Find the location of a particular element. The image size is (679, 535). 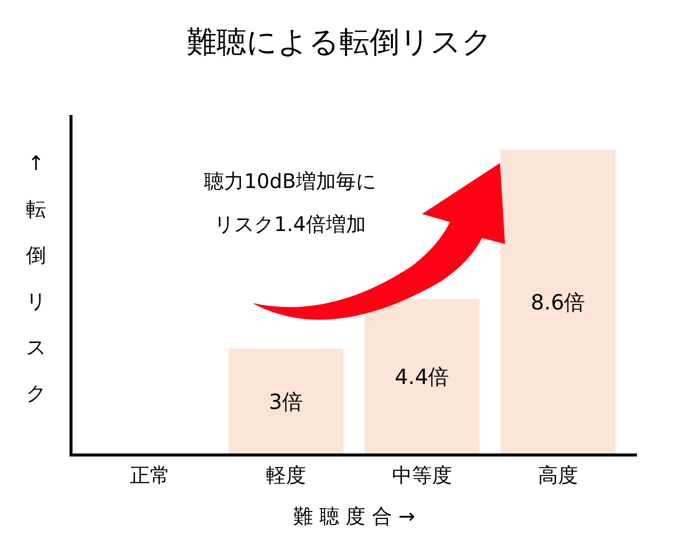

y-axis-title: ↑ 転倒リスク is located at coordinates (36, 278).